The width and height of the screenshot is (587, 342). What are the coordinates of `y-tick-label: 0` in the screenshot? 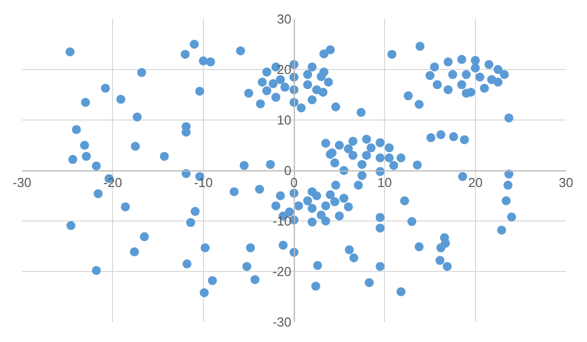 It's located at (288, 170).